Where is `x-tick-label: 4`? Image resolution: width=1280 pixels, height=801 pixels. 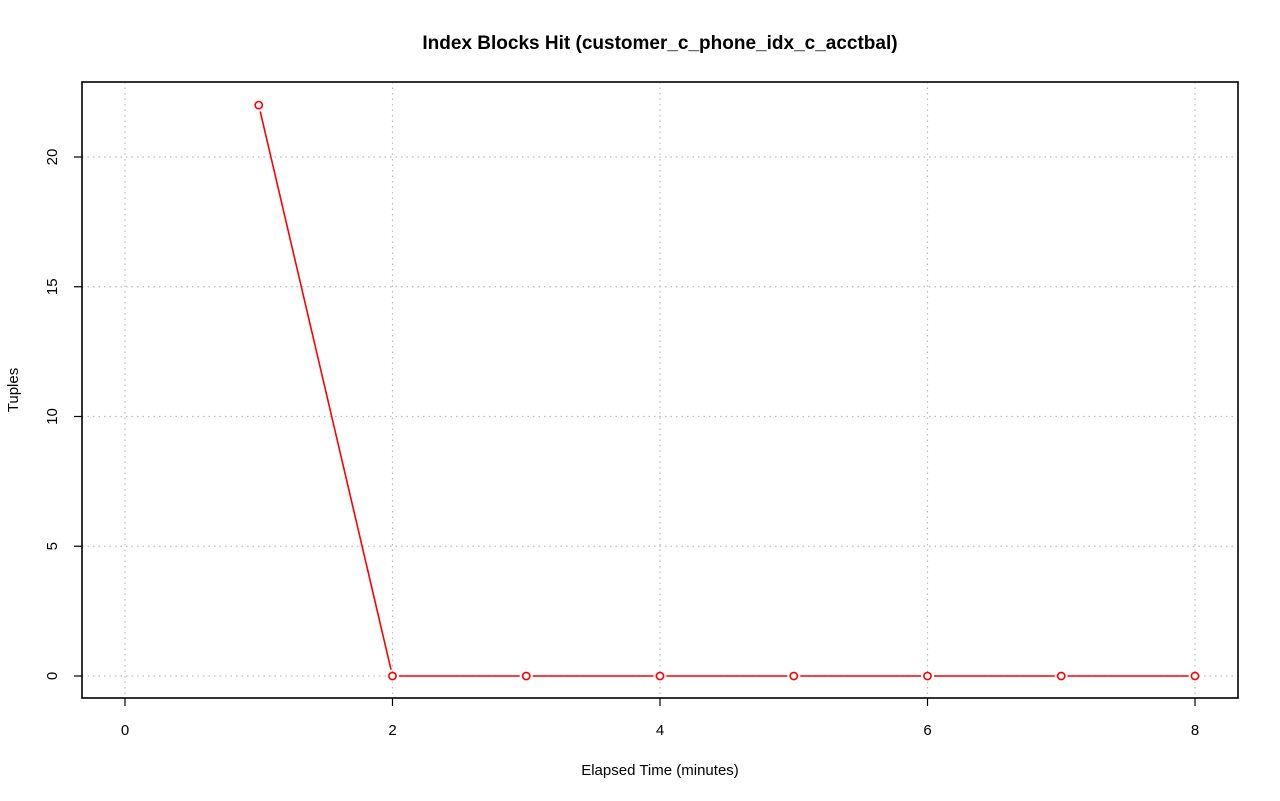 x-tick-label: 4 is located at coordinates (660, 730).